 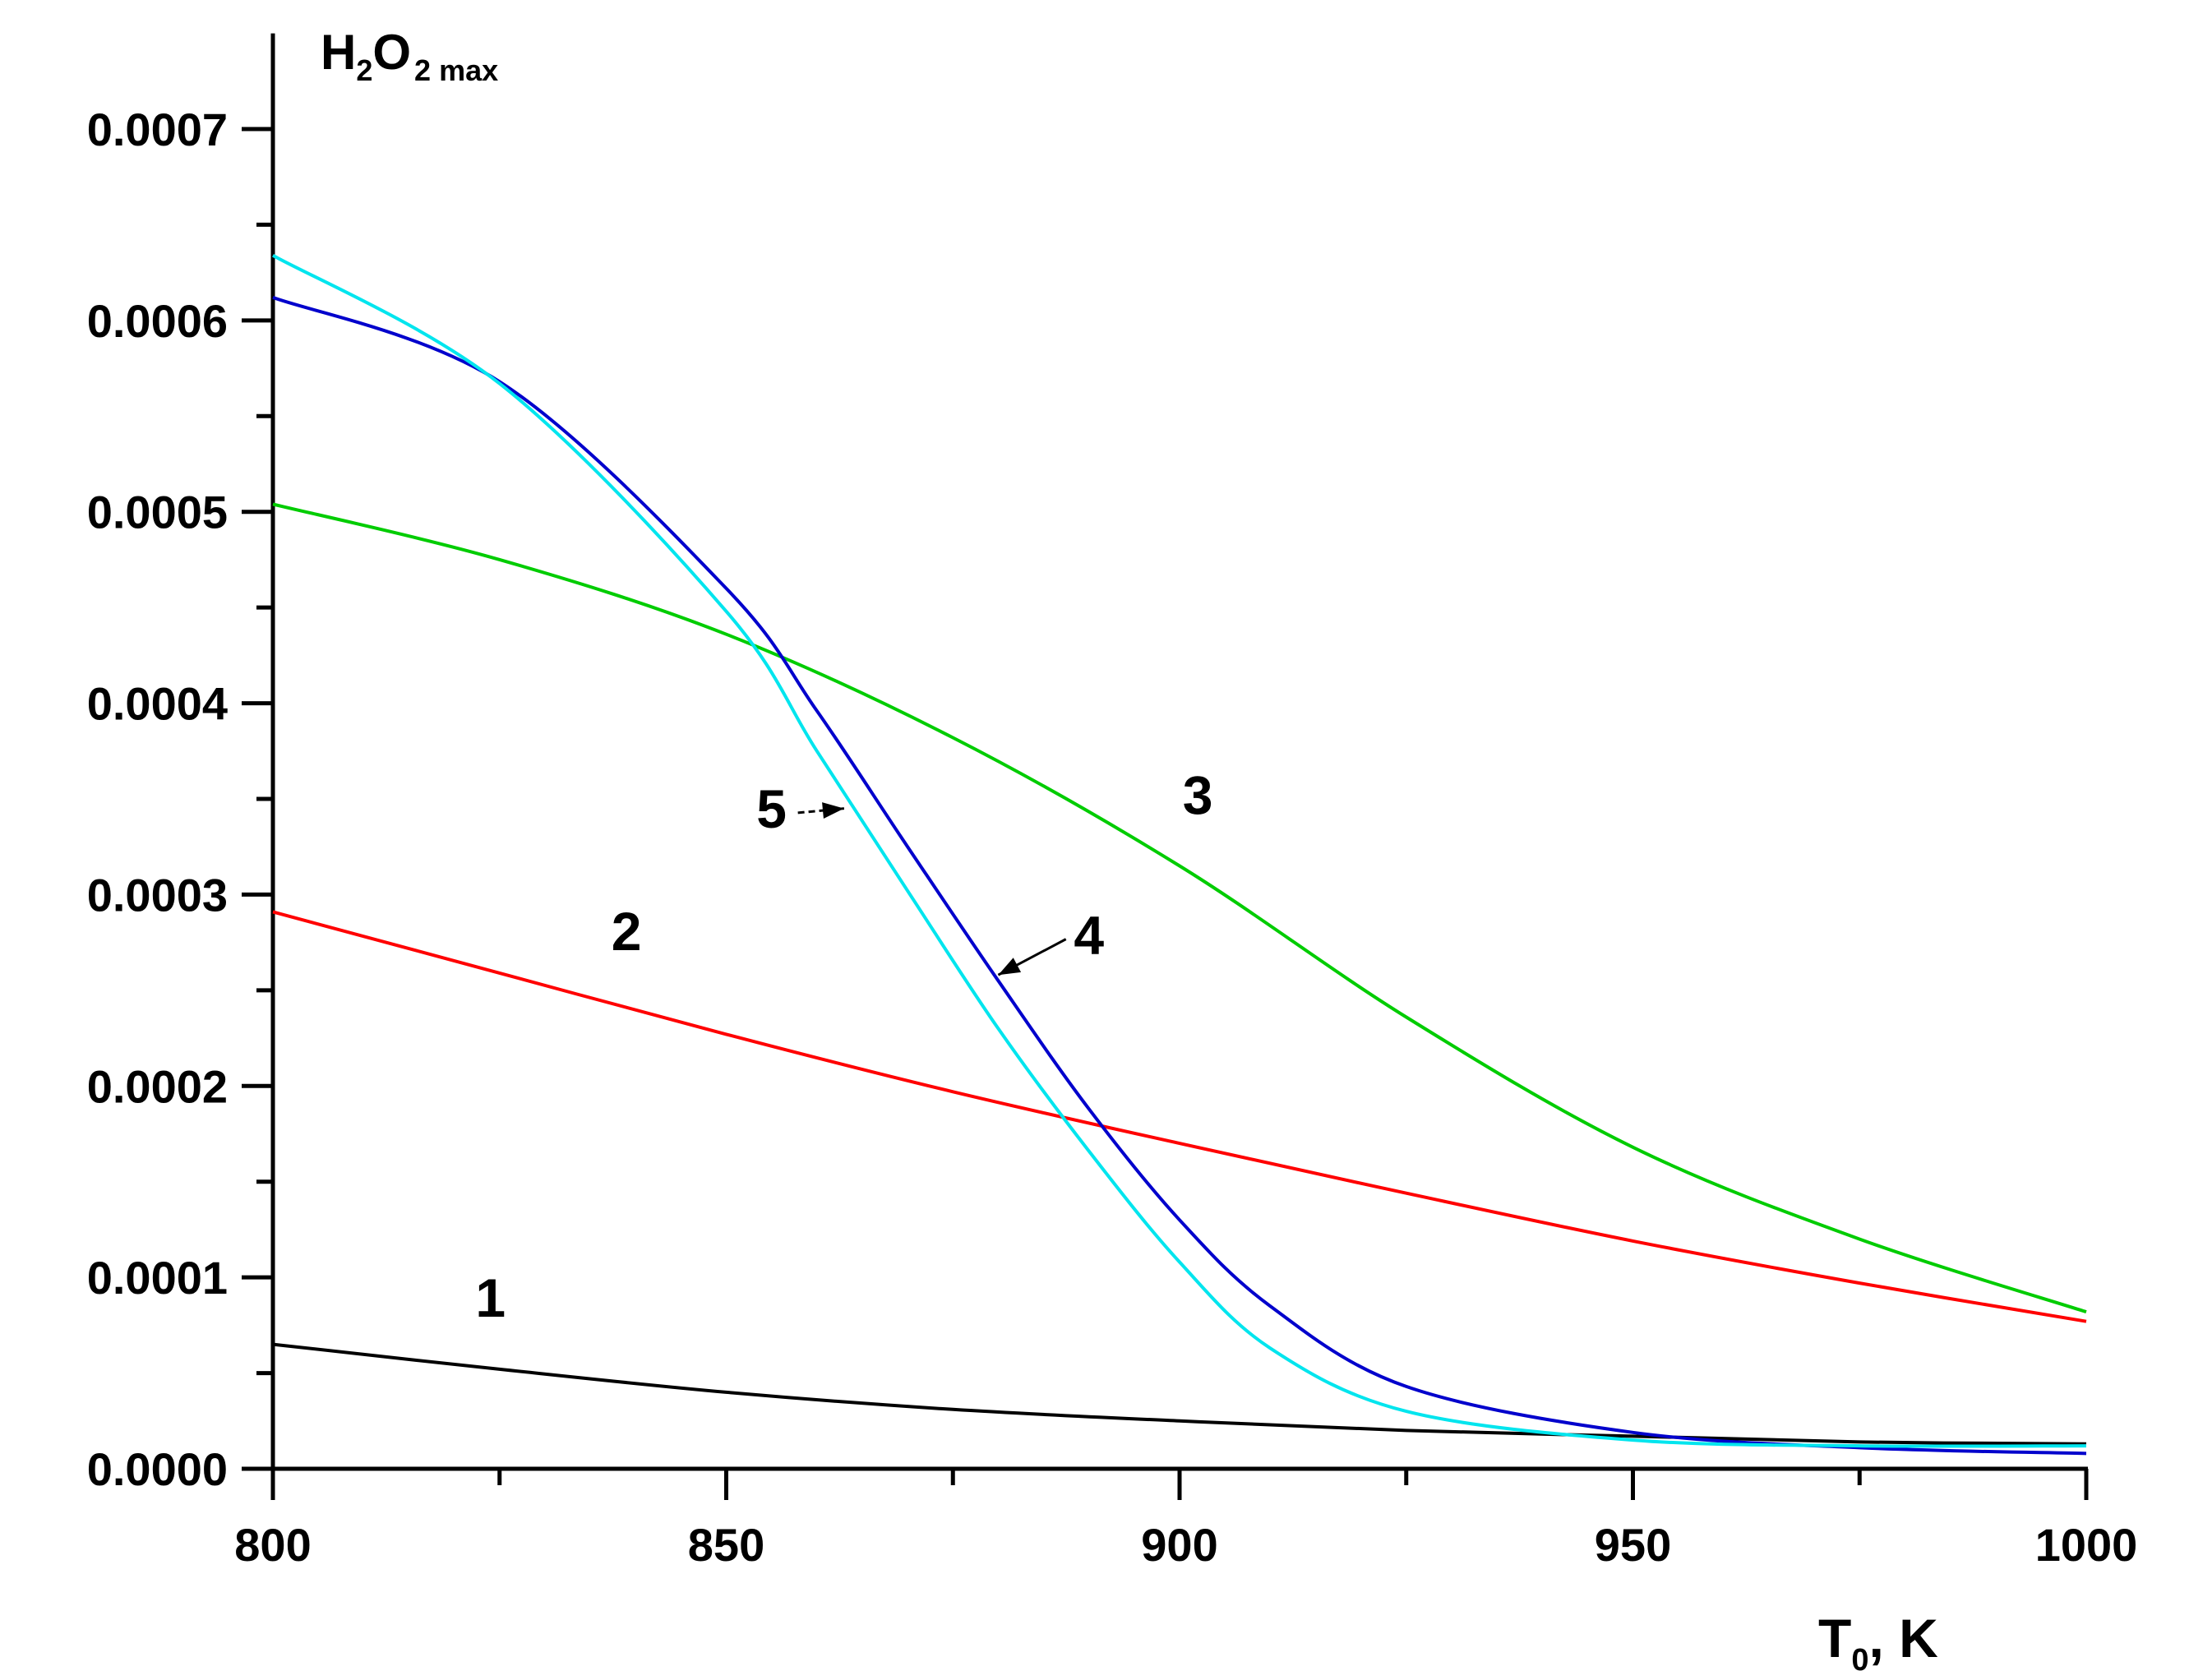 What do you see at coordinates (1903, 1638) in the screenshot?
I see `x-label-suffix: , K` at bounding box center [1903, 1638].